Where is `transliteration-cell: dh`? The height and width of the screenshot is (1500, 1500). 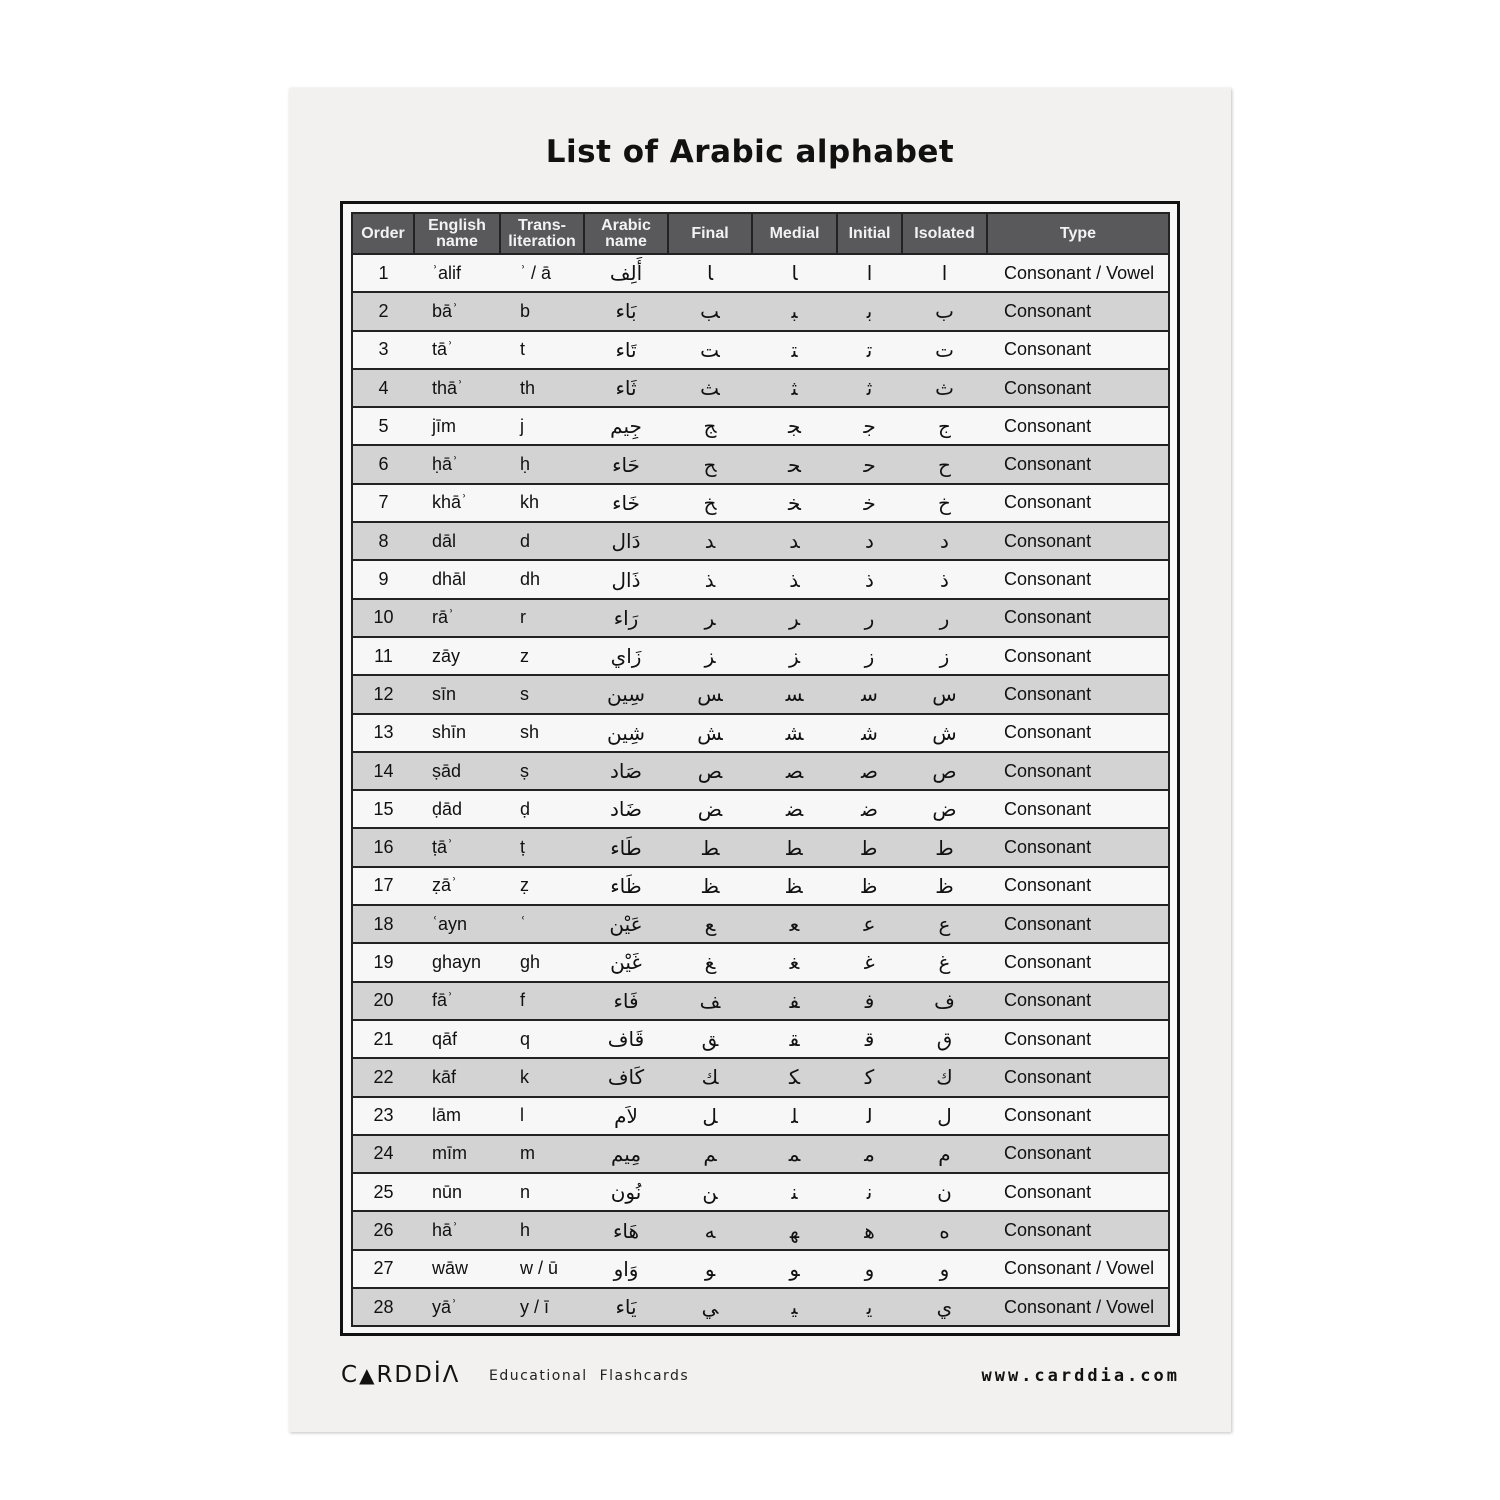
transliteration-cell: dh is located at coordinates (542, 579).